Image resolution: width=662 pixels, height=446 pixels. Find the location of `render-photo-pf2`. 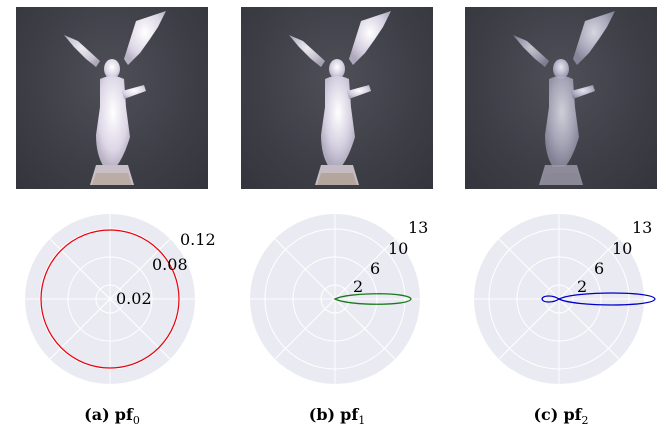

render-photo-pf2 is located at coordinates (561, 98).